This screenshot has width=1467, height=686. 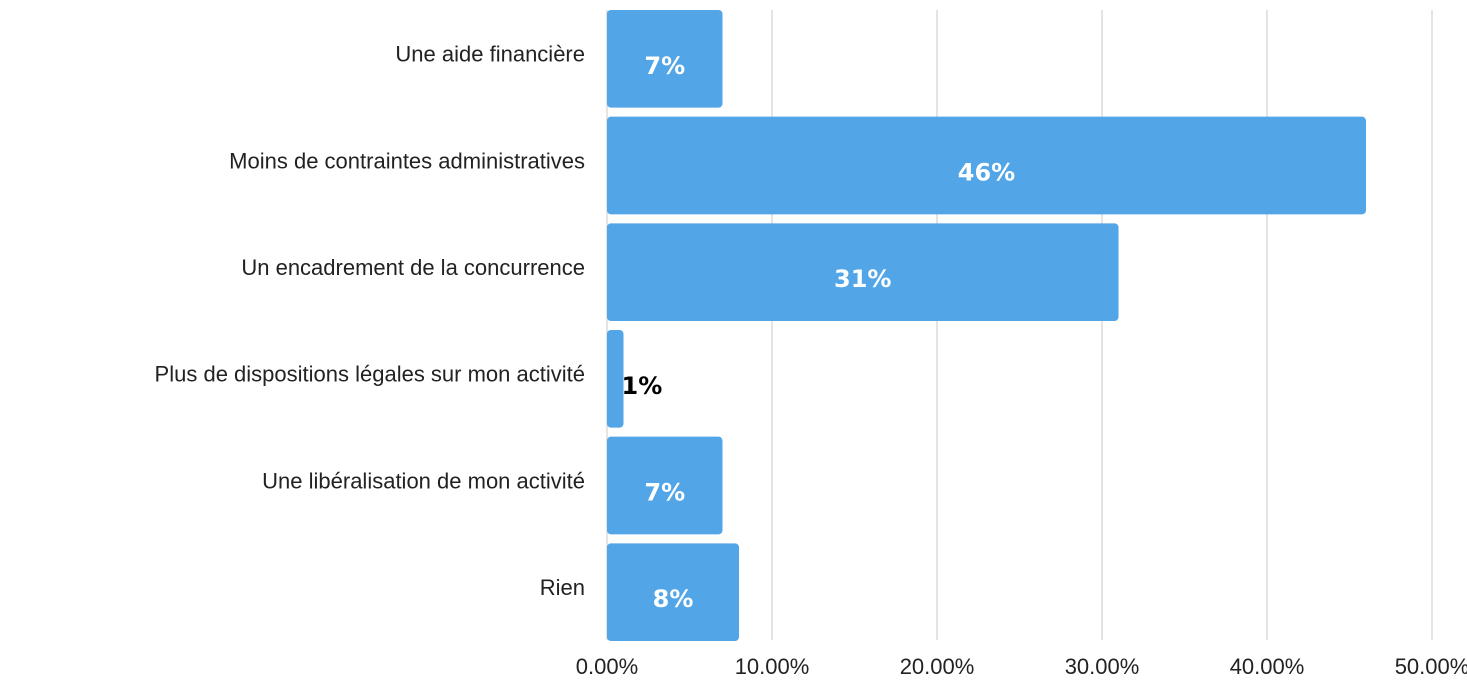 What do you see at coordinates (642, 386) in the screenshot?
I see `value-label: 1%` at bounding box center [642, 386].